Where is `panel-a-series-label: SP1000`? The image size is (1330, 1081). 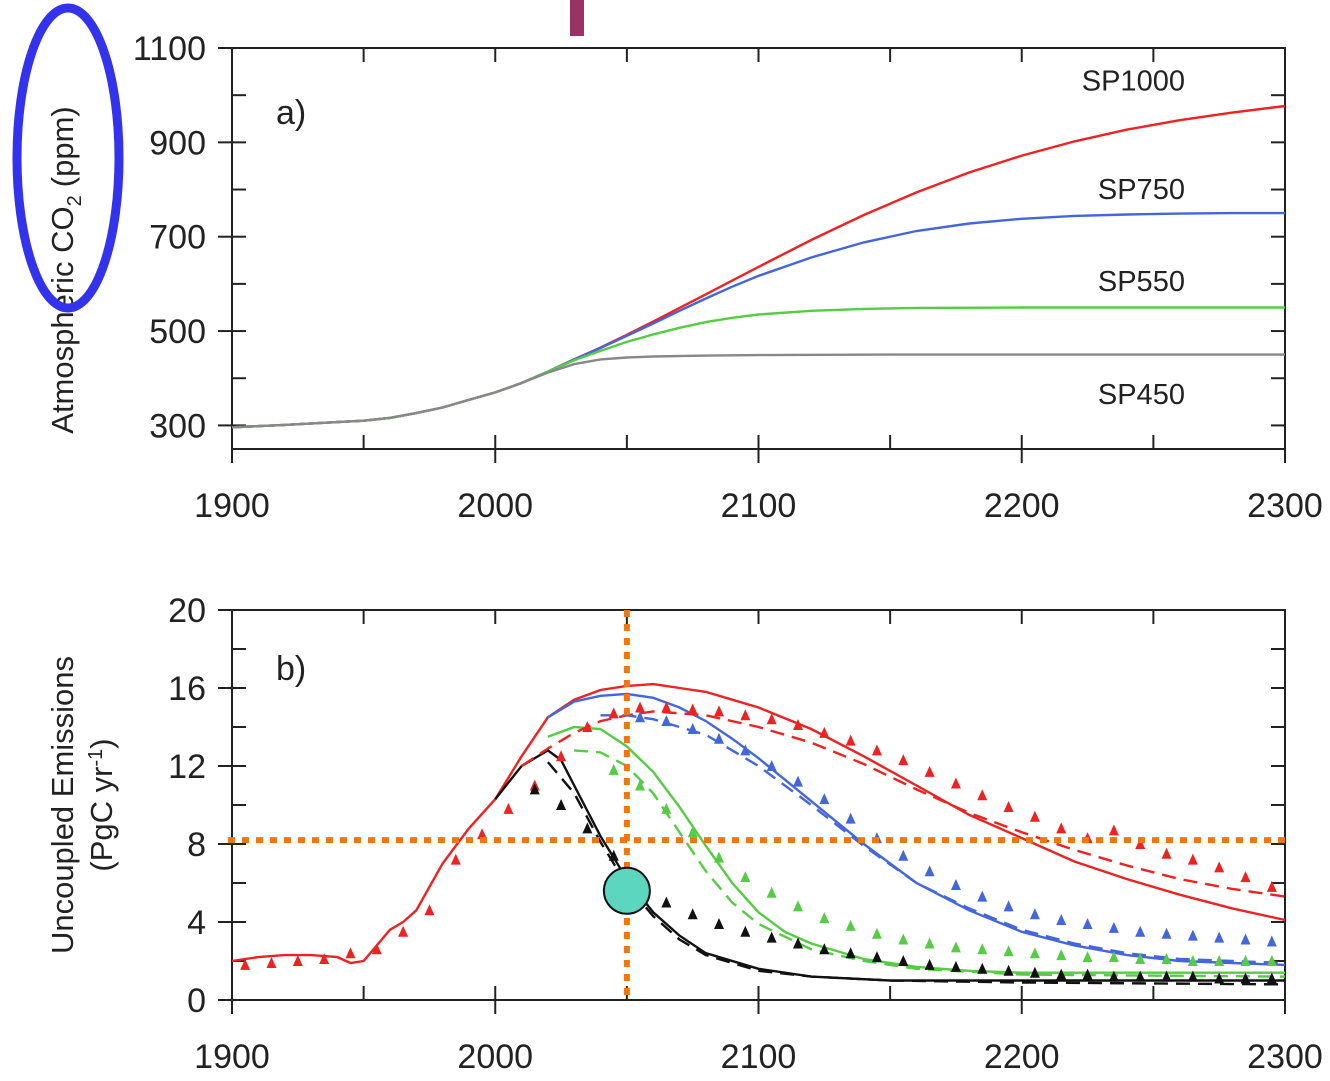 panel-a-series-label: SP1000 is located at coordinates (1133, 81).